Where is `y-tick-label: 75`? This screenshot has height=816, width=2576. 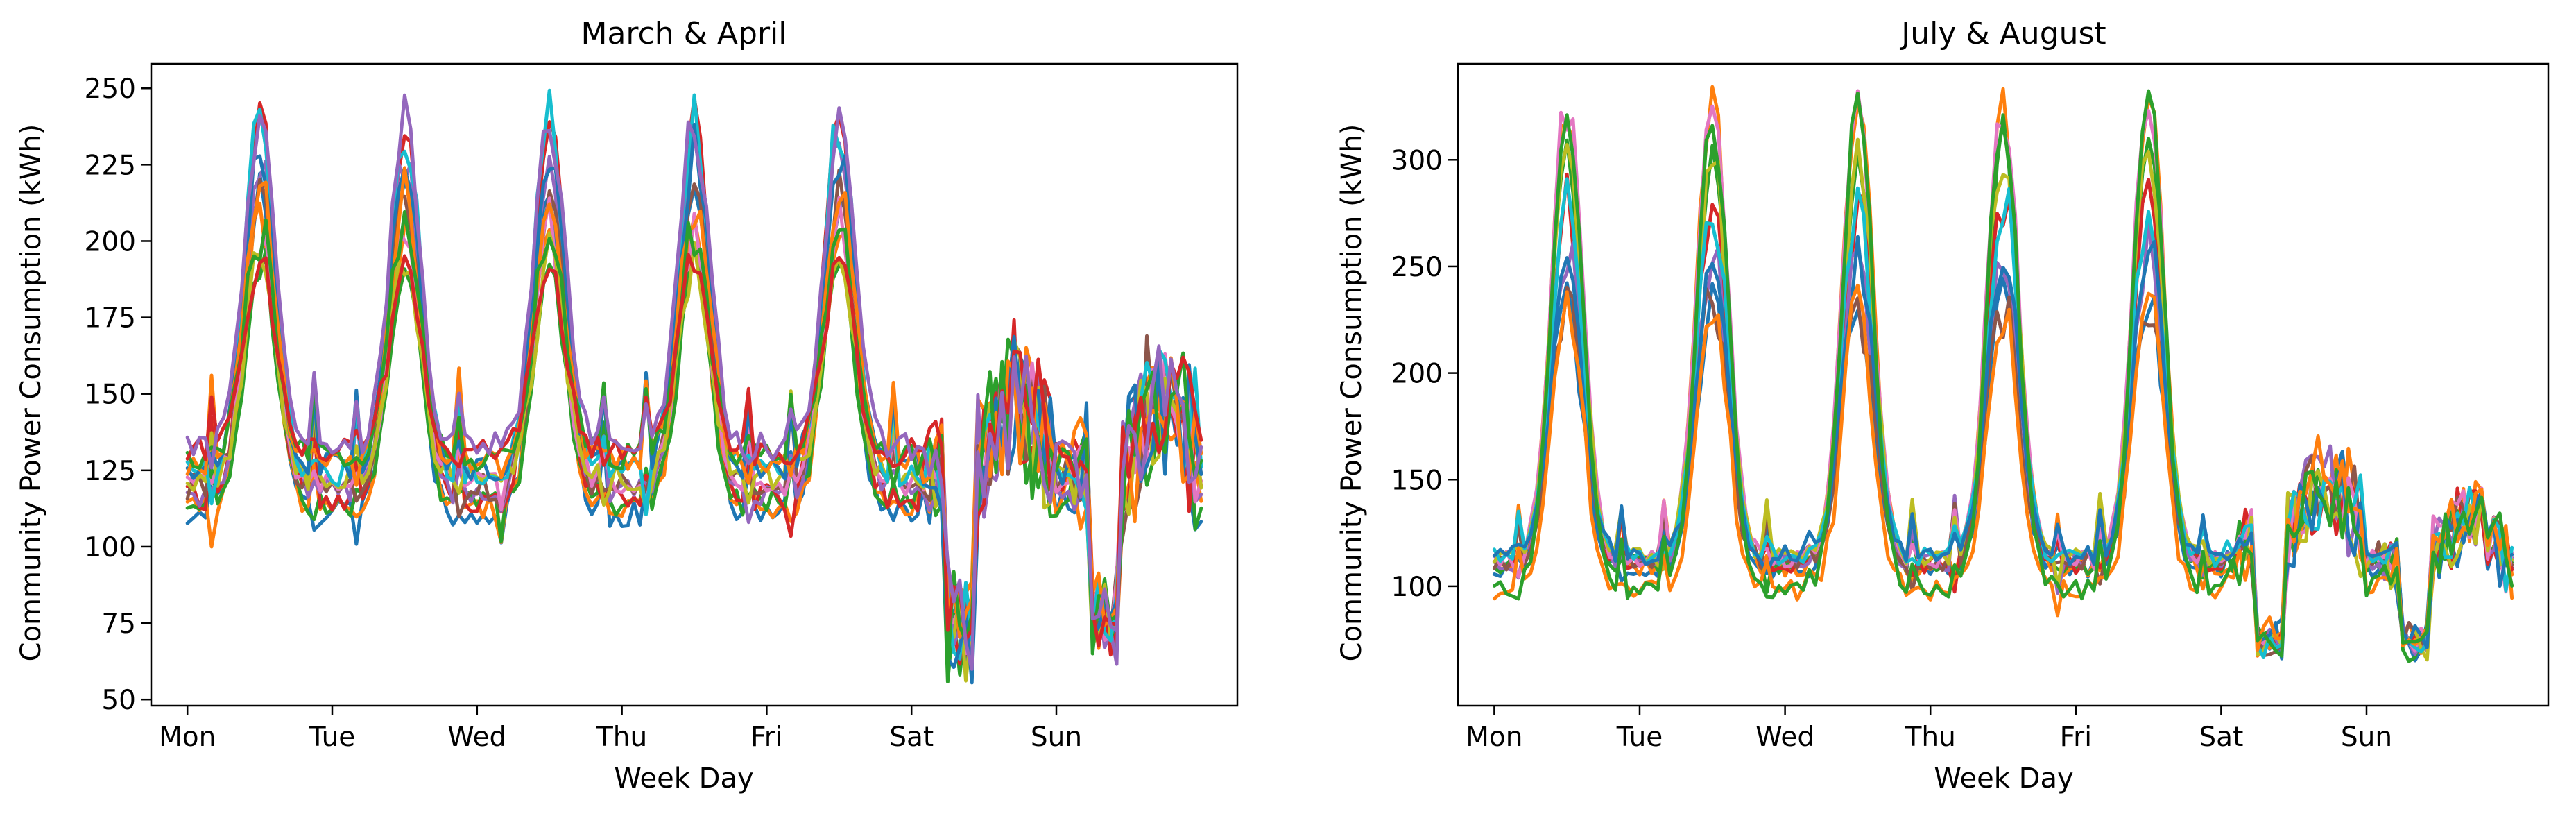
y-tick-label: 75 is located at coordinates (118, 624).